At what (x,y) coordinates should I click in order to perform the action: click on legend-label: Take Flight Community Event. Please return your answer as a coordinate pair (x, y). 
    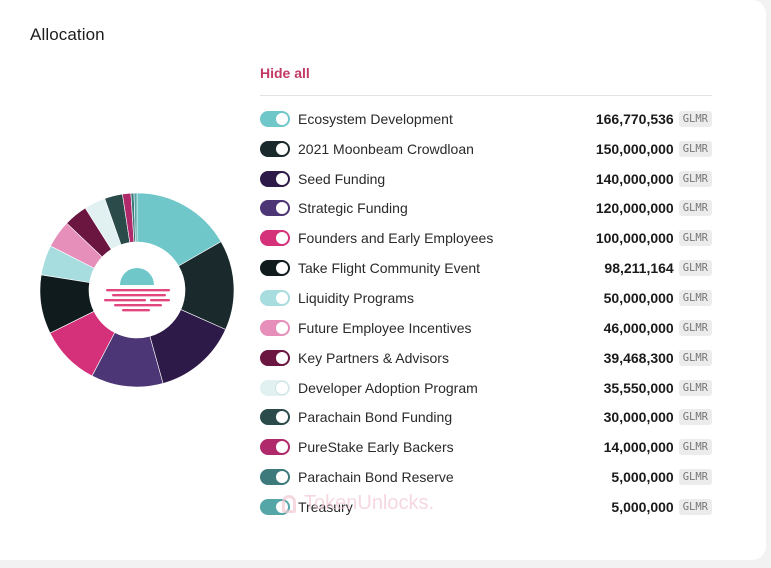
    Looking at the image, I should click on (389, 268).